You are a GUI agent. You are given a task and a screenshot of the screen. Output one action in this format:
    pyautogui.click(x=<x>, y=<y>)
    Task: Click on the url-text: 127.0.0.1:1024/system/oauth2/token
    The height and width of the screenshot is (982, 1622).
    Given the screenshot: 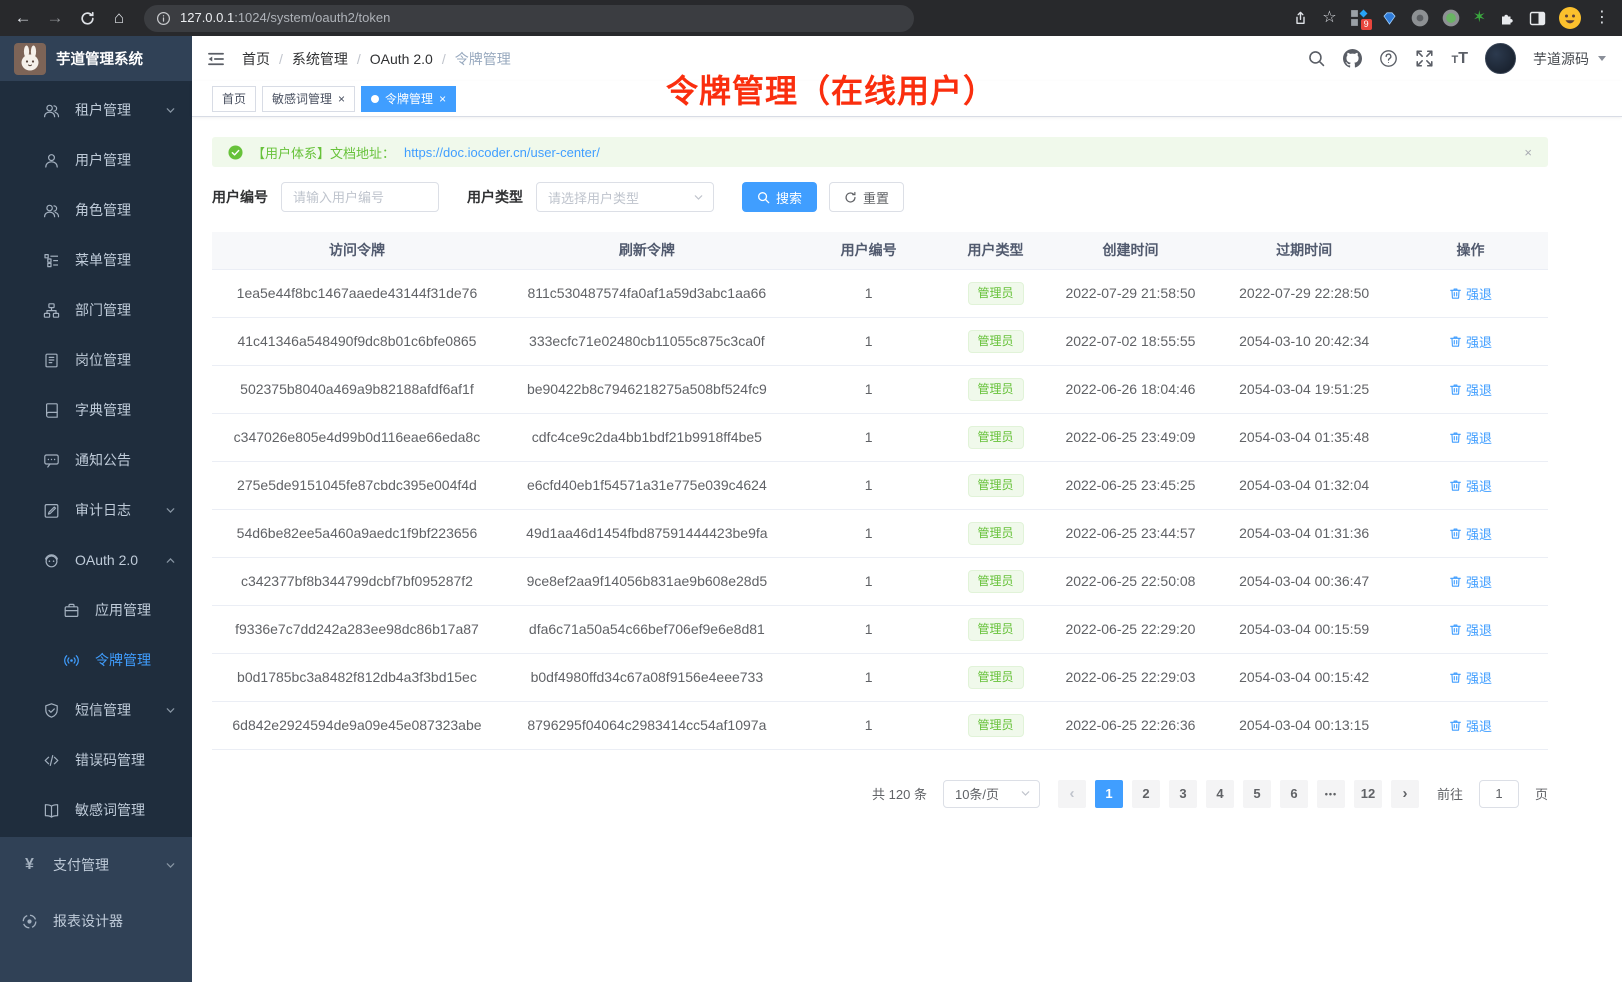 What is the action you would take?
    pyautogui.click(x=285, y=17)
    